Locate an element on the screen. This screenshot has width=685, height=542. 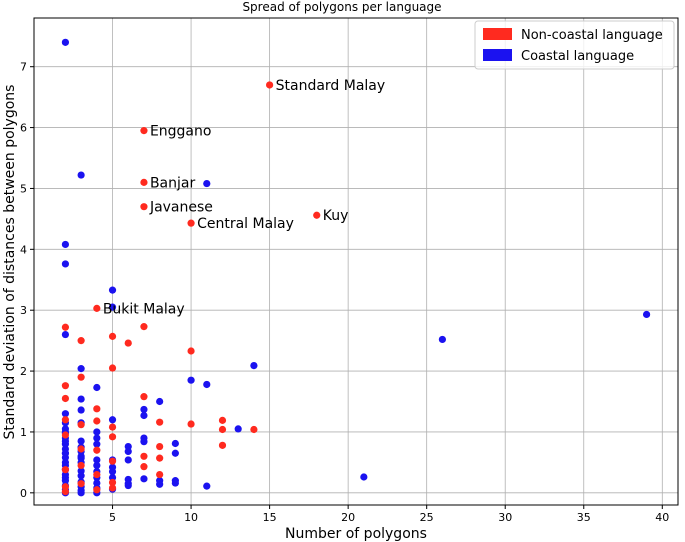
data-label: Standard Malay is located at coordinates (331, 86).